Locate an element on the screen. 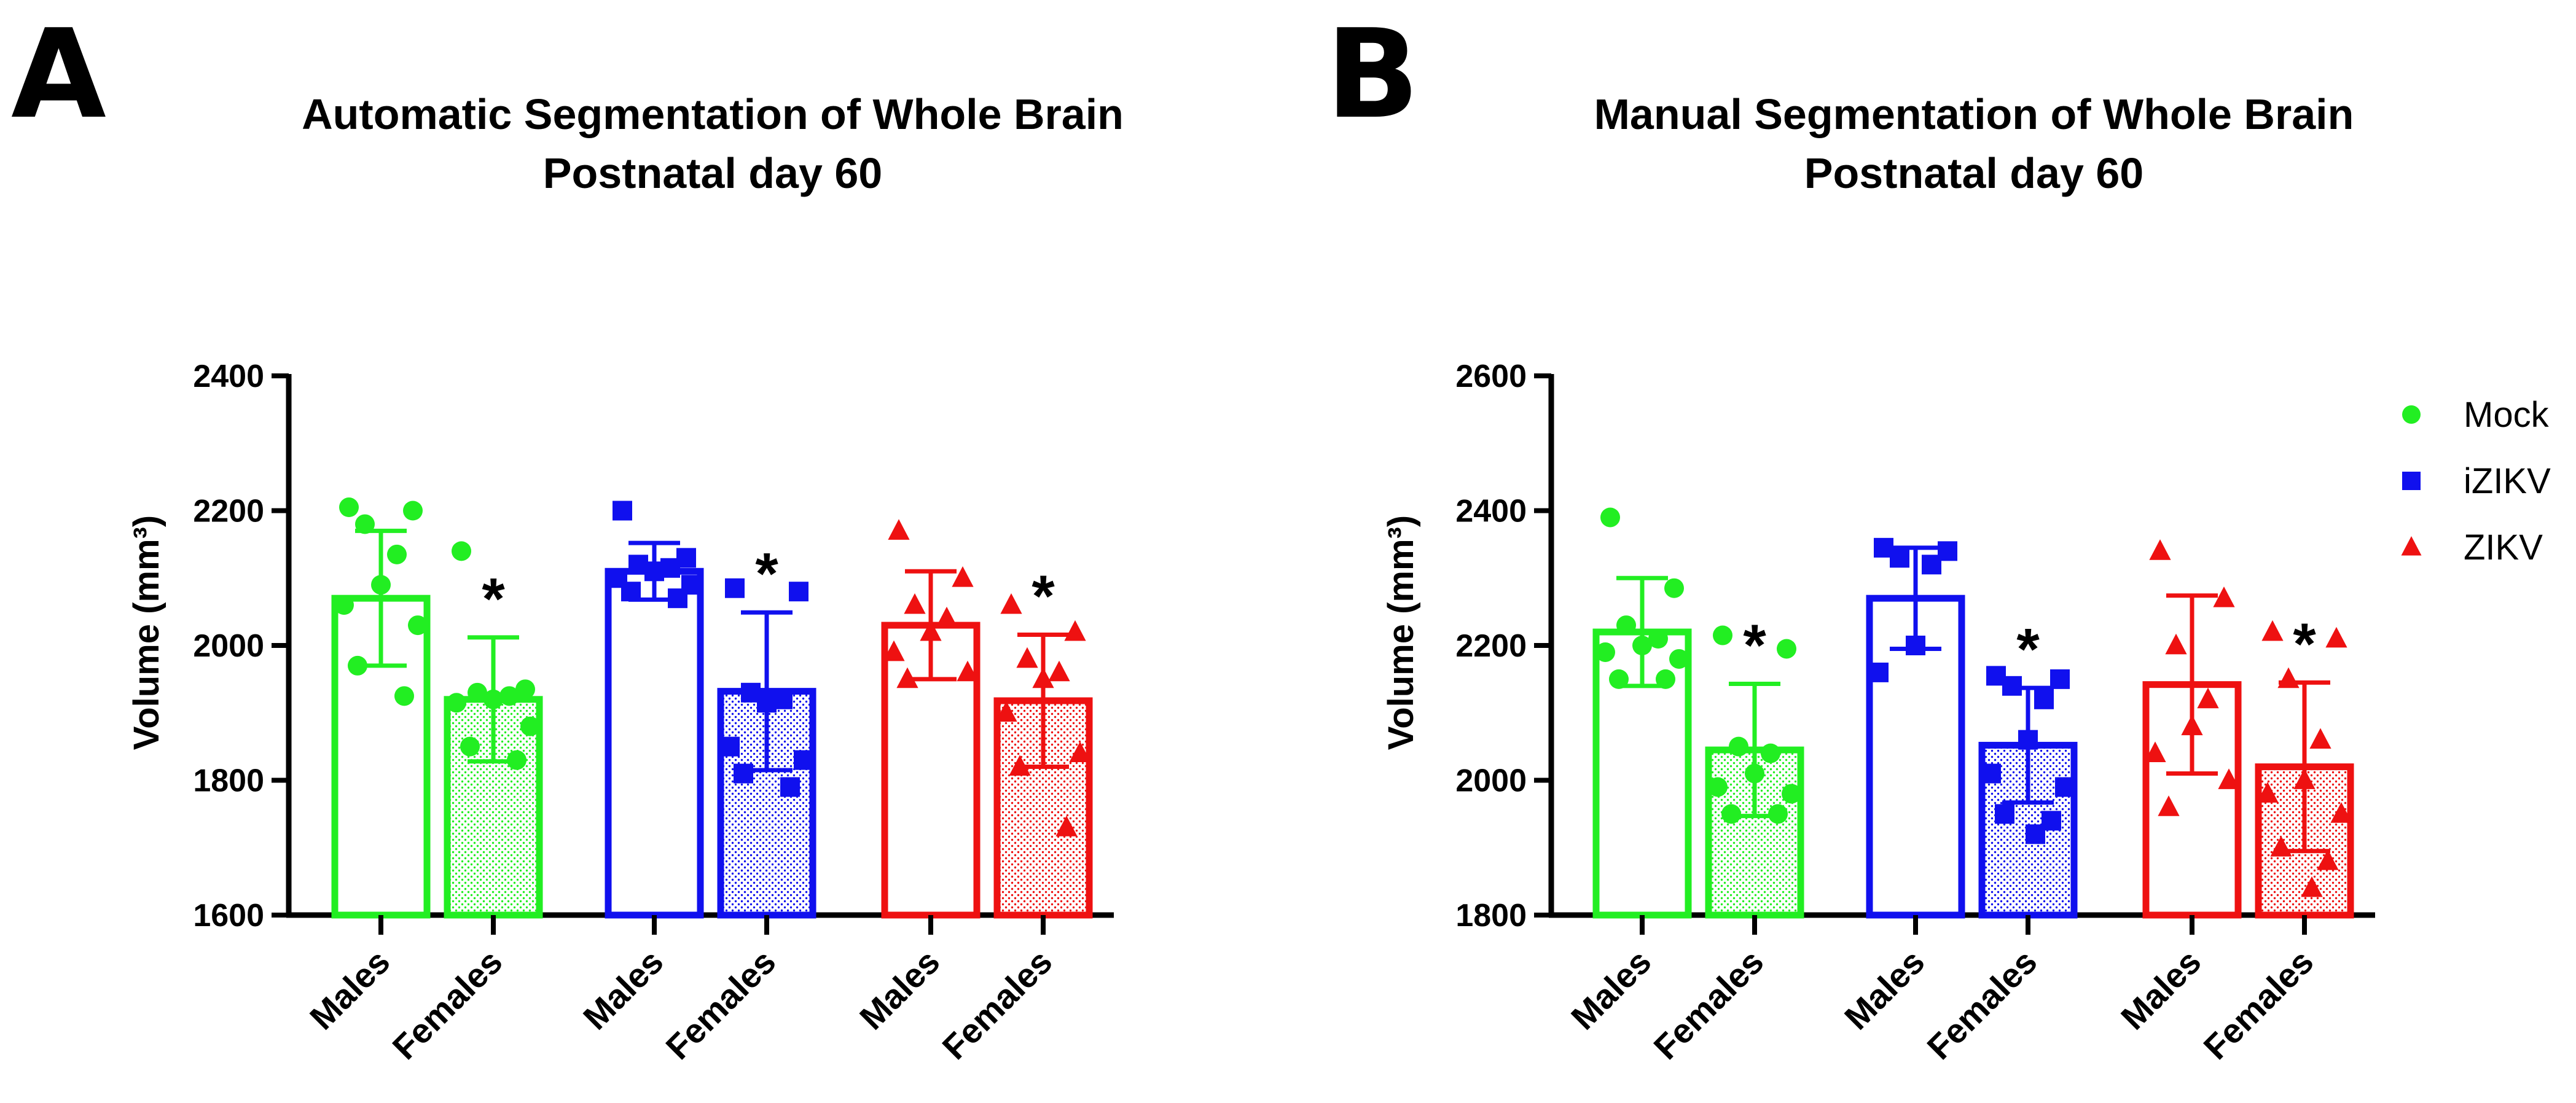 The image size is (2576, 1103). chart-b-title: Manual Segmentation of Whole Brain is located at coordinates (1974, 114).